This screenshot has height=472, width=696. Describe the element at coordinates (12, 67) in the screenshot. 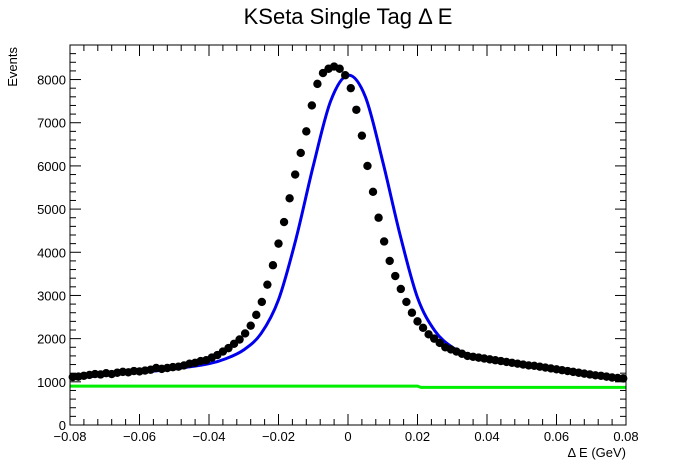

I see `y-axis-title: Events` at that location.